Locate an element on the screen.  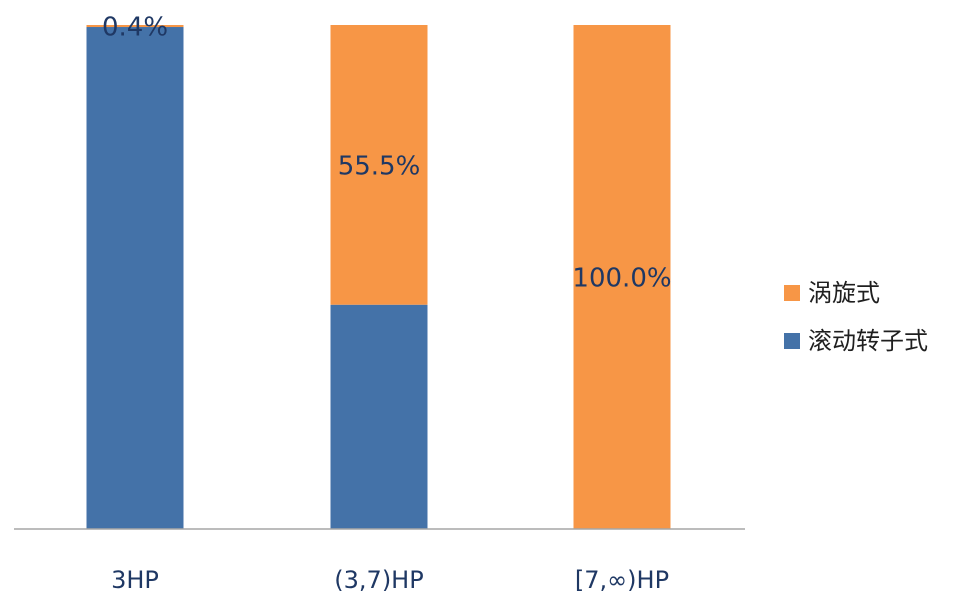
legend-label: 涡旋式 is located at coordinates (844, 293).